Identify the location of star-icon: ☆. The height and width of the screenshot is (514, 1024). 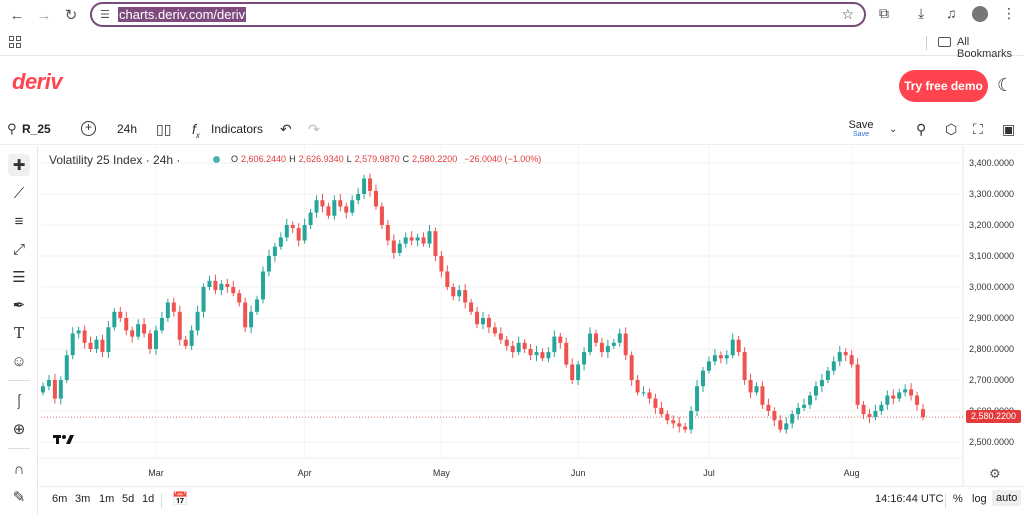
(847, 14).